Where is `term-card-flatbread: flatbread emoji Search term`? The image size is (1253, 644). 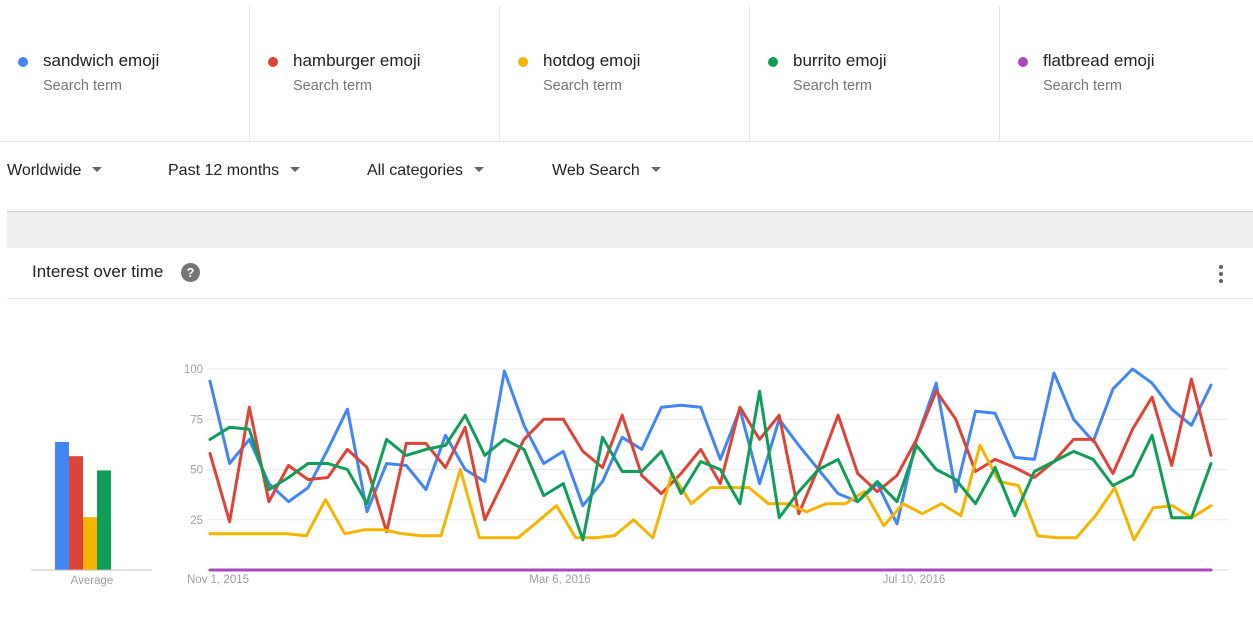
term-card-flatbread: flatbread emoji Search term is located at coordinates (1125, 73).